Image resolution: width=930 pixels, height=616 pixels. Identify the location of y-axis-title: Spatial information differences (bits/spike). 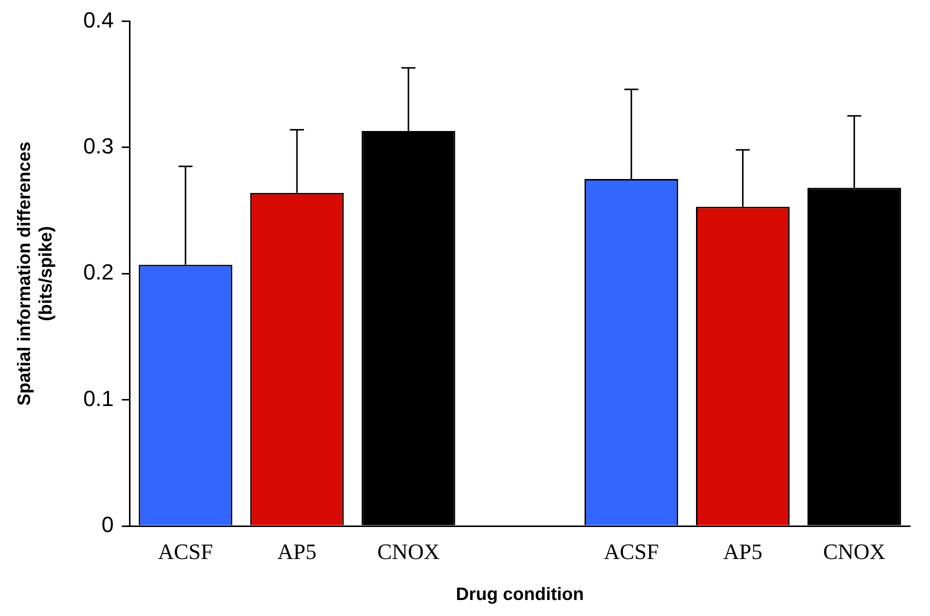
(35, 274).